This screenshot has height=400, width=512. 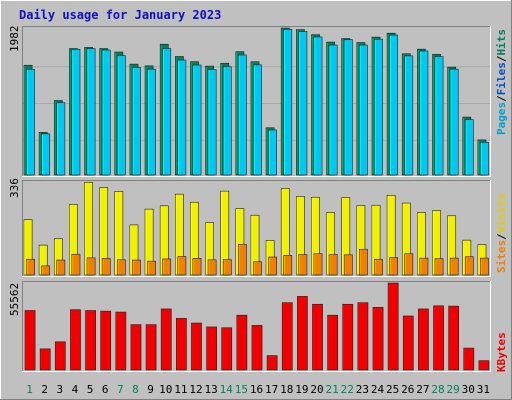 I want to click on panel-3-kbytes-bar-28-body, so click(x=438, y=338).